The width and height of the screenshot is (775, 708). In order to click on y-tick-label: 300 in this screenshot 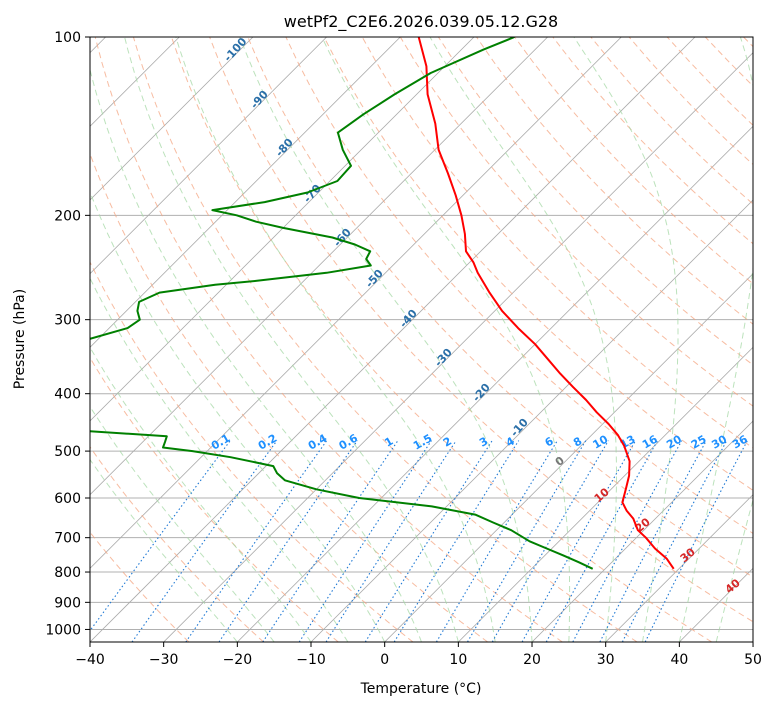, I will do `click(67, 321)`.